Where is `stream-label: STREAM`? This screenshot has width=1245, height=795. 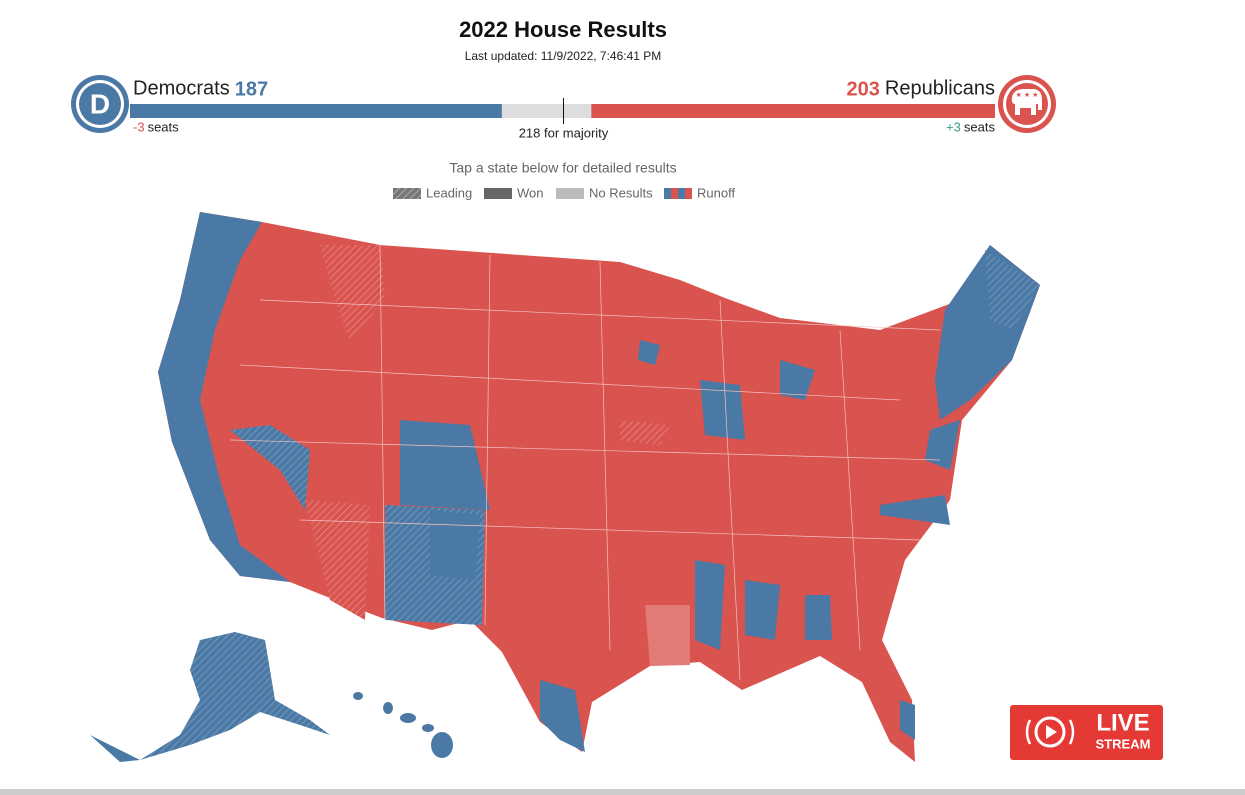
stream-label: STREAM is located at coordinates (1123, 743).